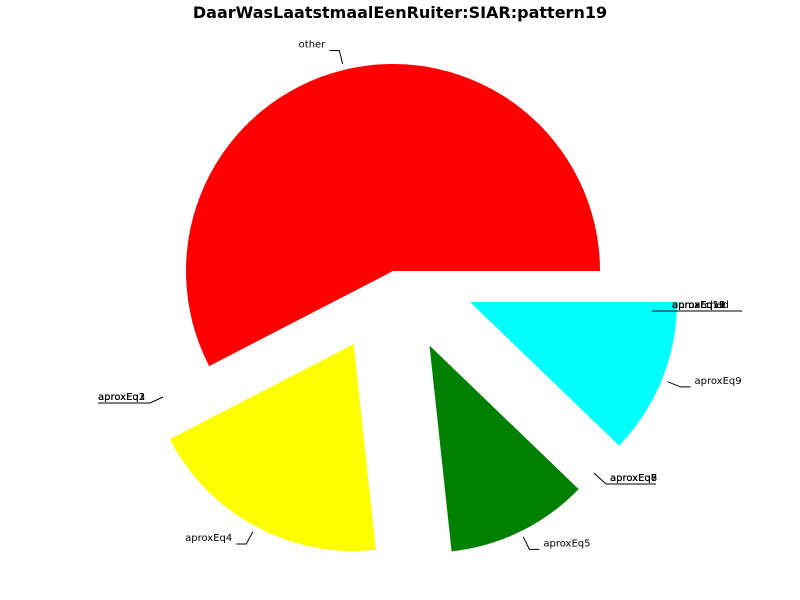 This screenshot has height=600, width=800. What do you see at coordinates (313, 44) in the screenshot?
I see `slice-label-other: other` at bounding box center [313, 44].